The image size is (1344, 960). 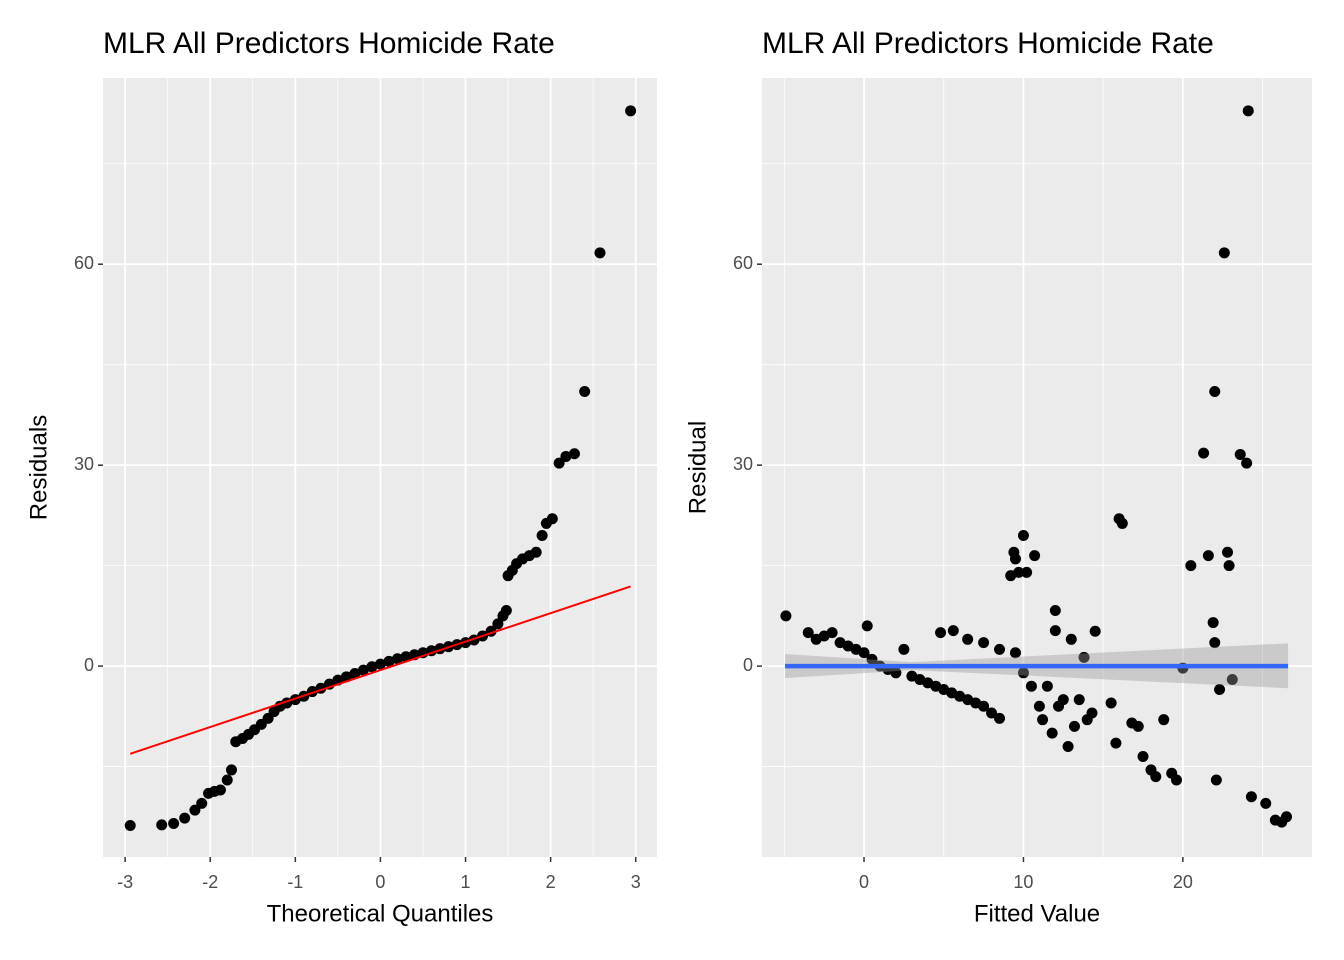 I want to click on x-axis-label: Theoretical Quantiles, so click(x=380, y=913).